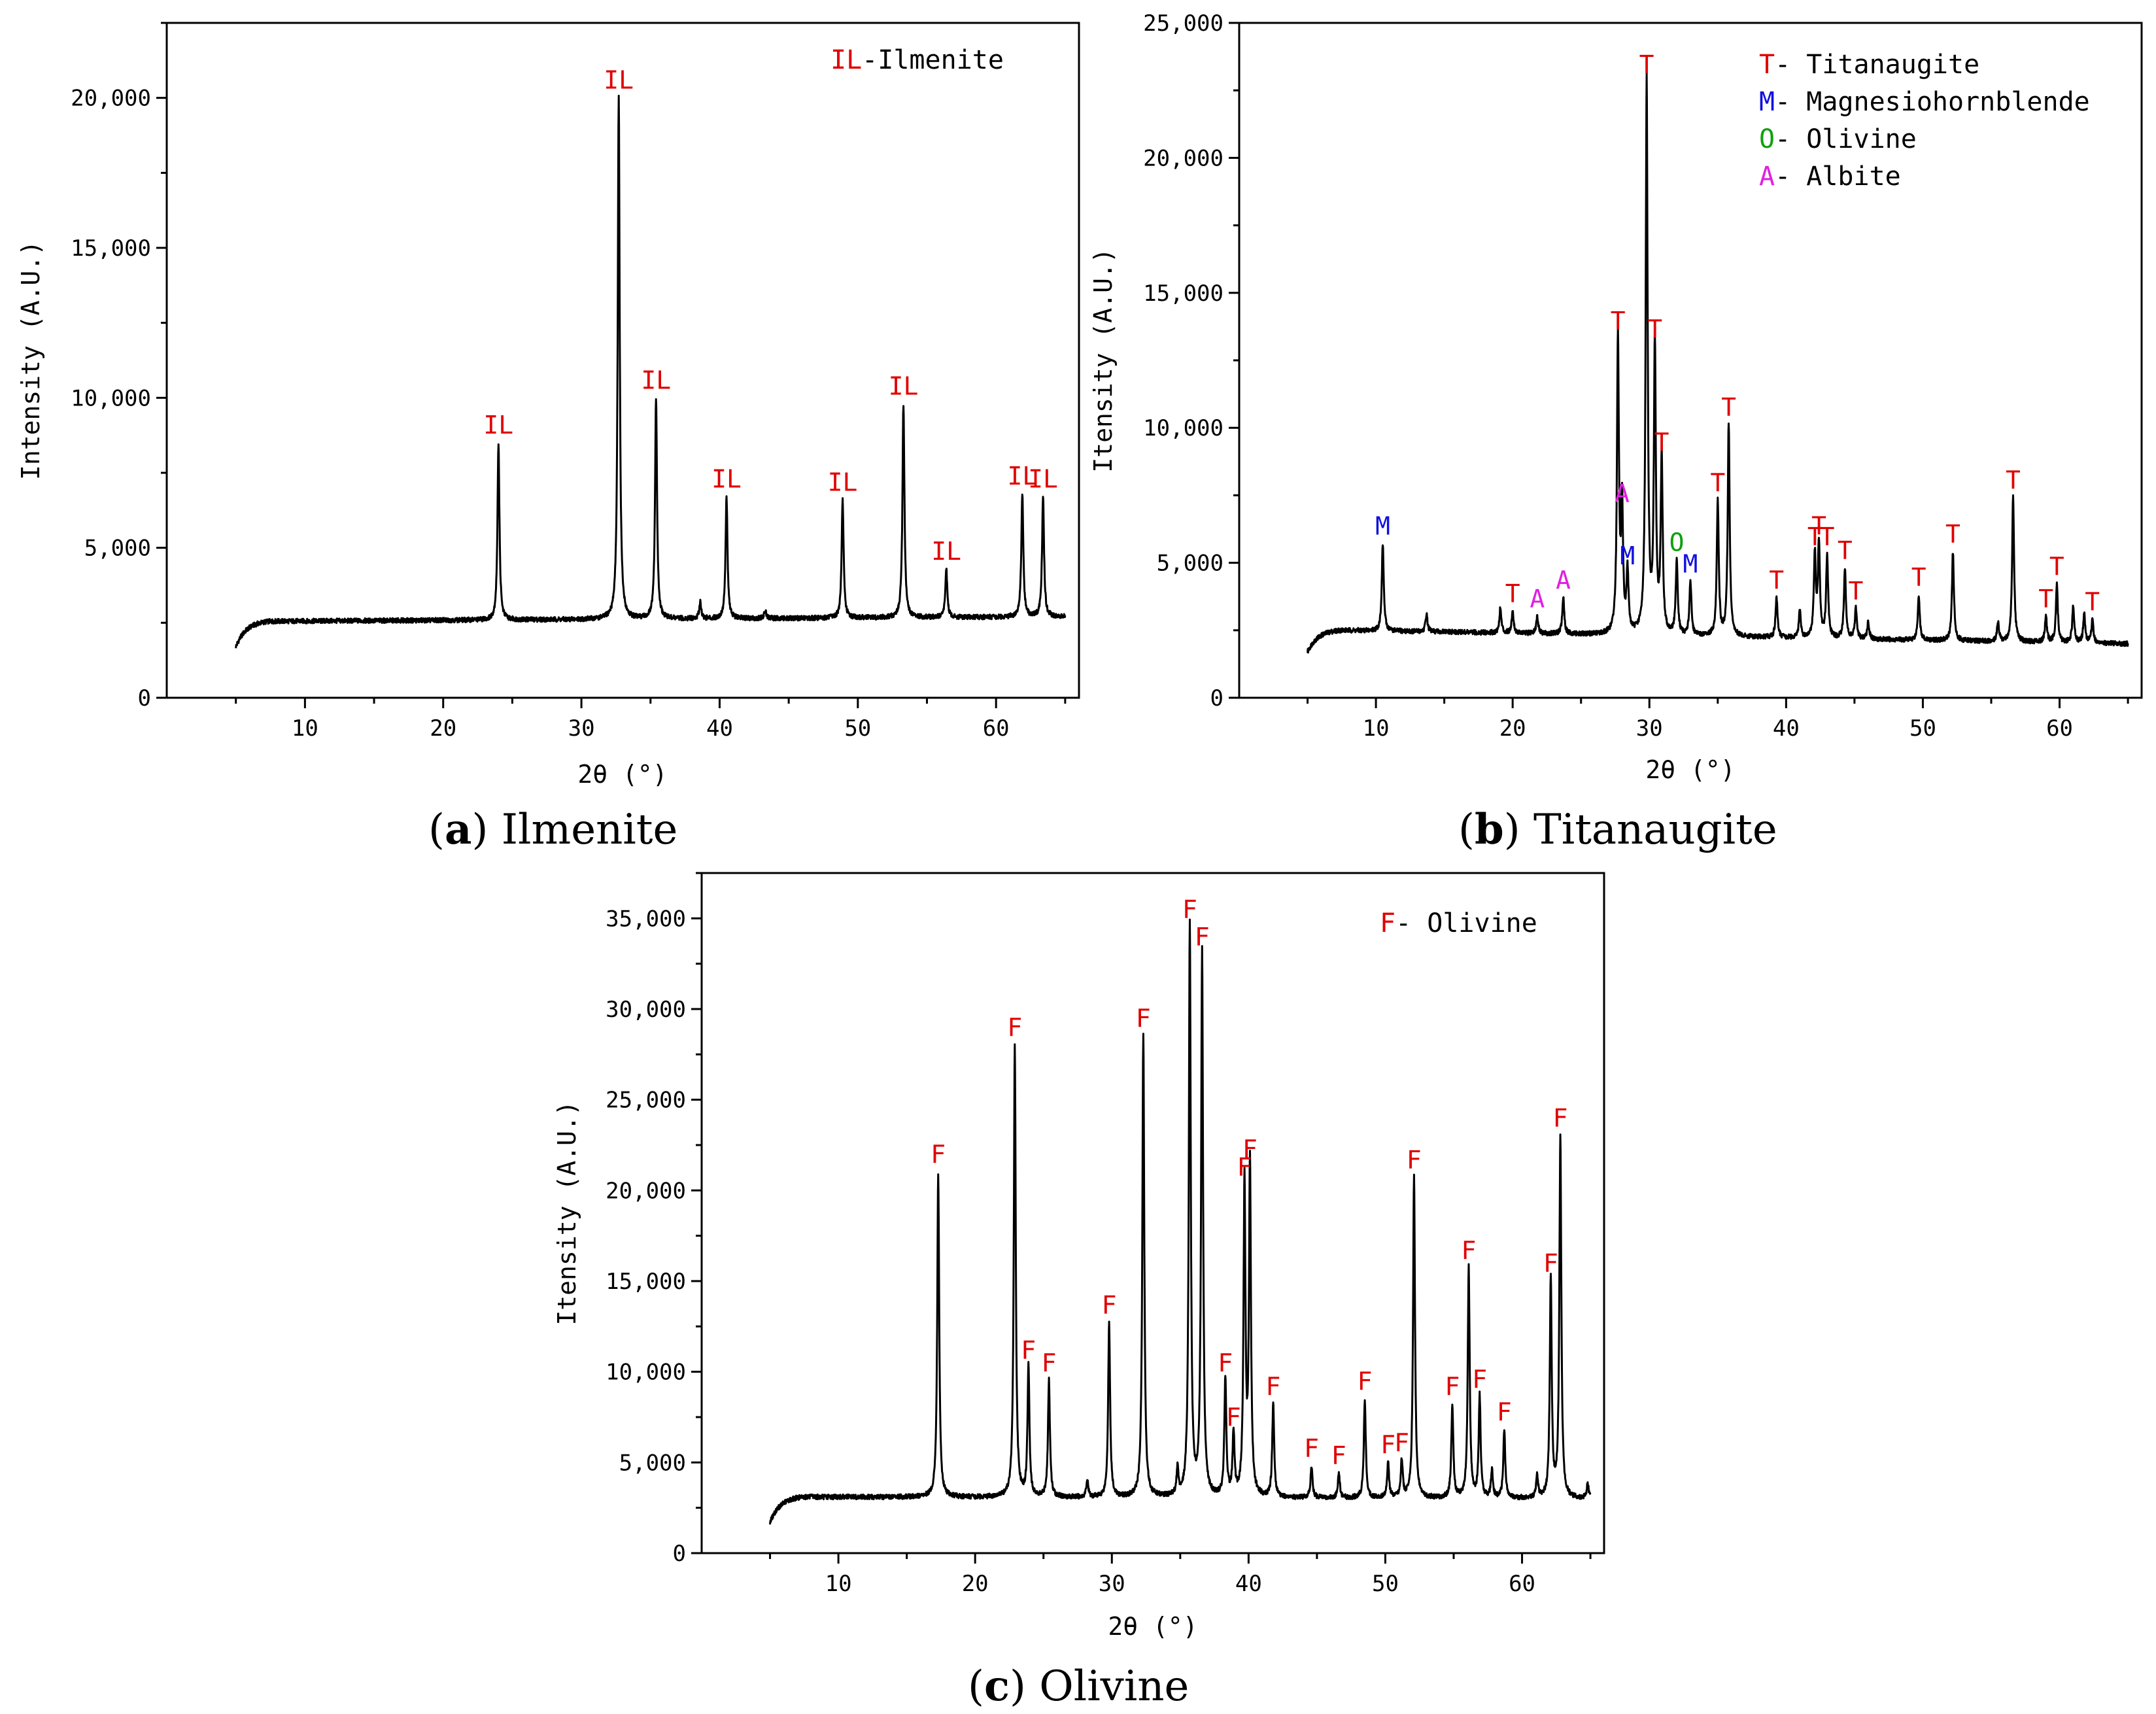  I want to click on legend-symbol: M, so click(1767, 102).